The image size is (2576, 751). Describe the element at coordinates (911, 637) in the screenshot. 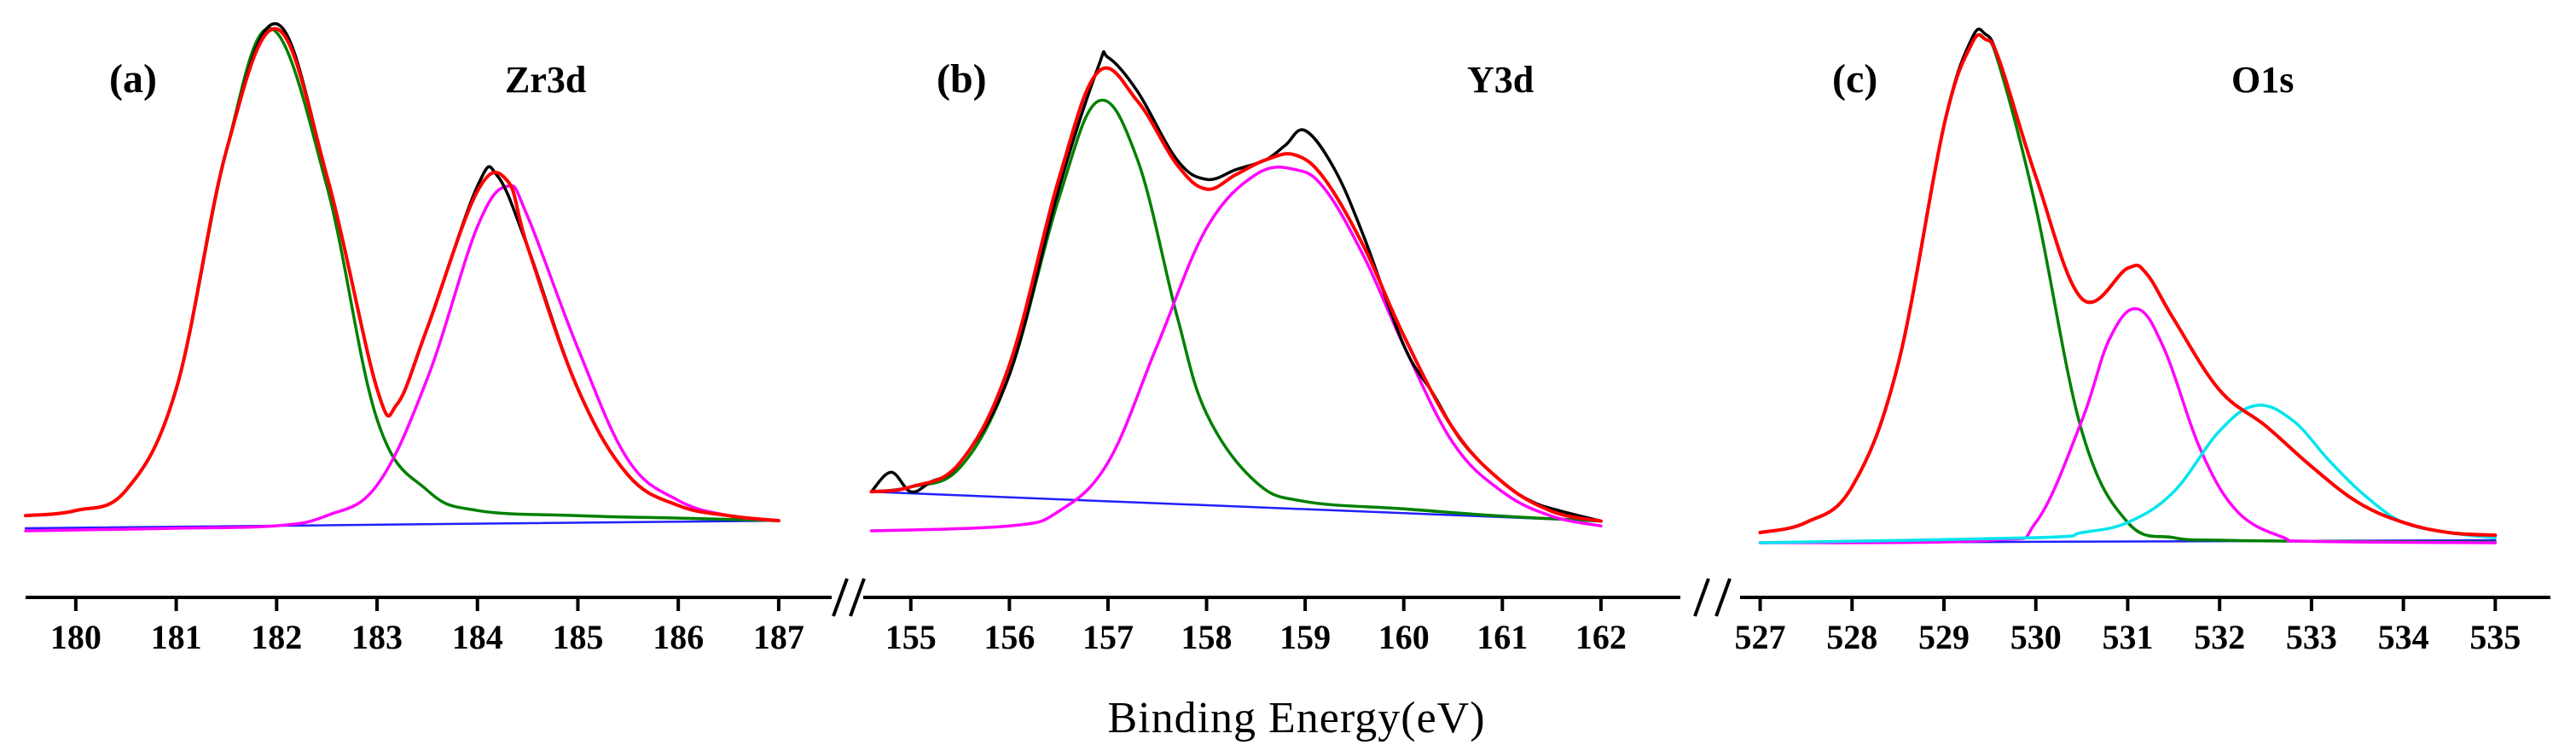

I see `x-tick-label: 155` at that location.